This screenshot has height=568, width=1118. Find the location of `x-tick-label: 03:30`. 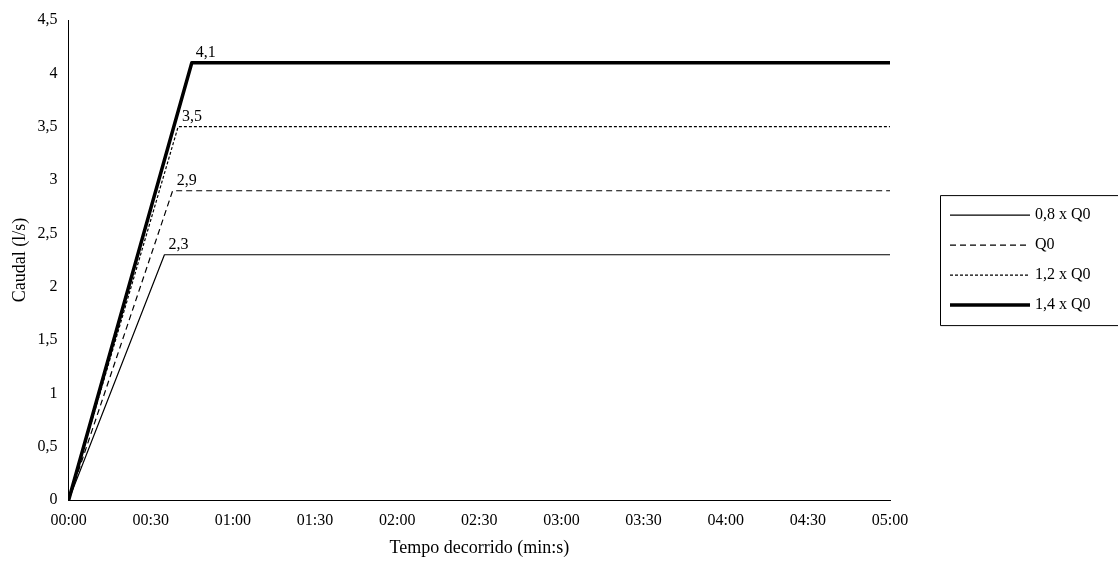

x-tick-label: 03:30 is located at coordinates (643, 519).